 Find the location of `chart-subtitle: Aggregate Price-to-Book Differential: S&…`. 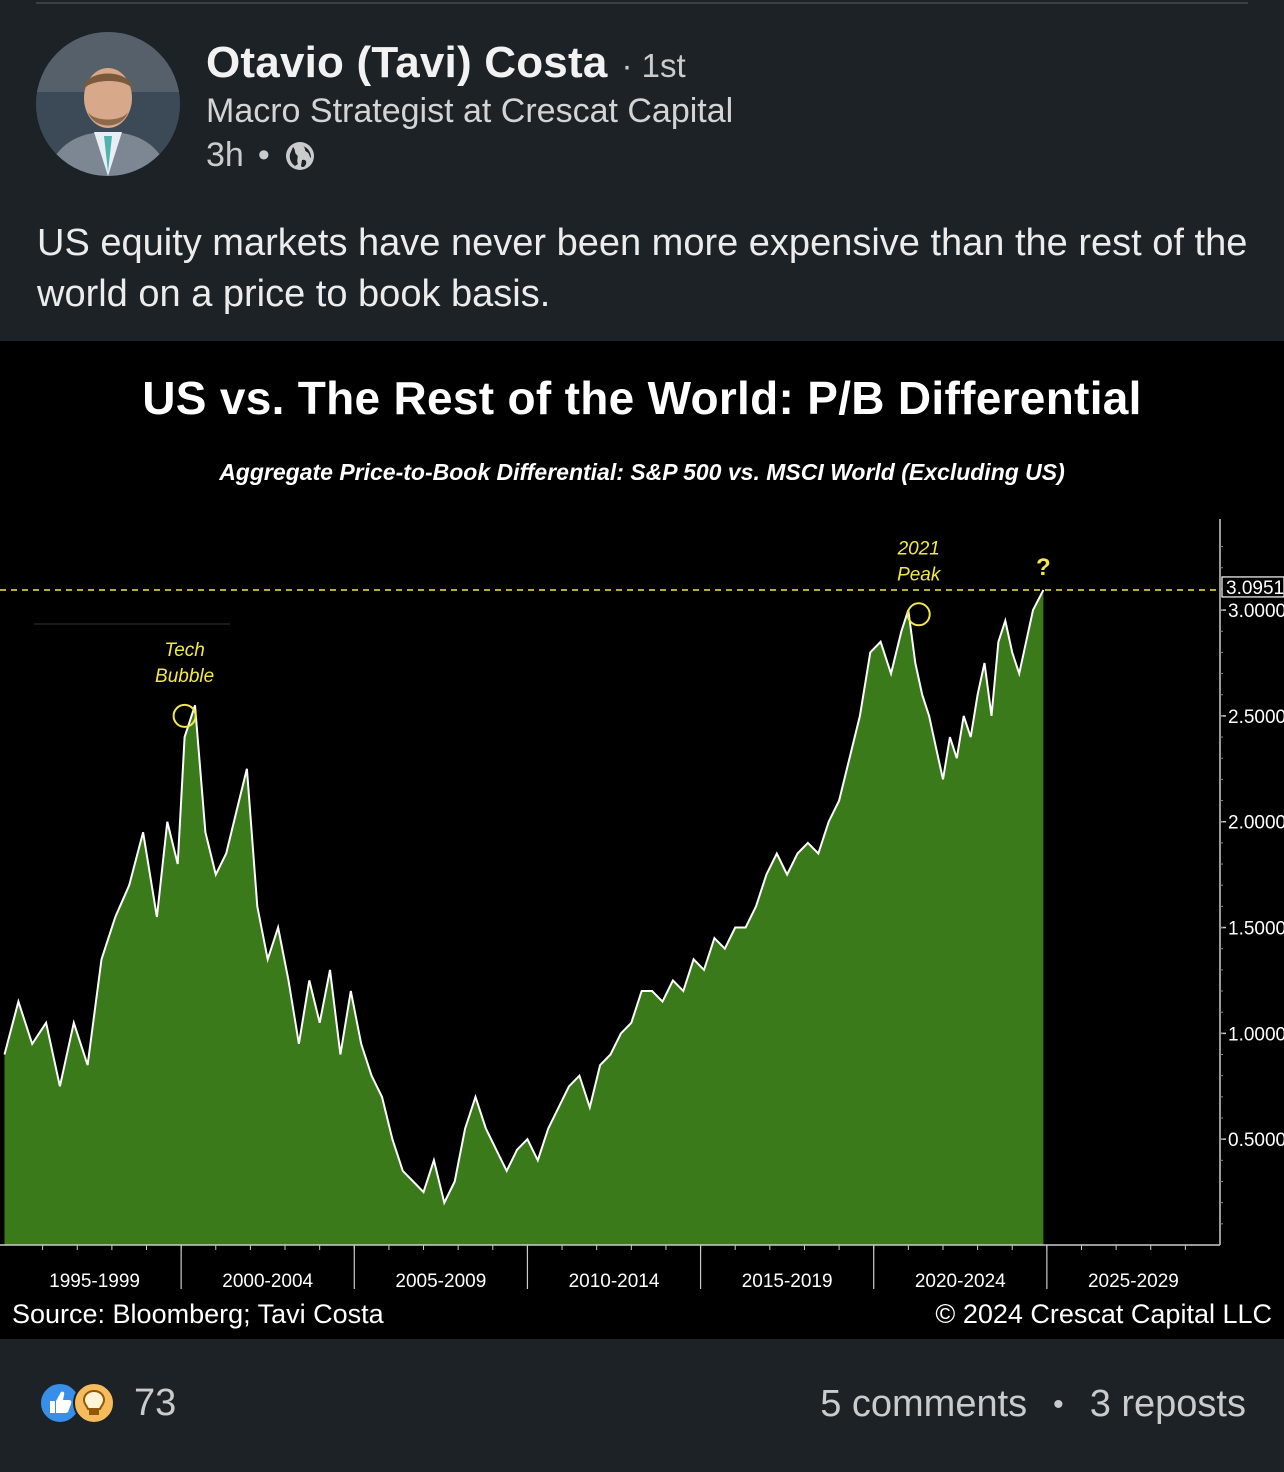

chart-subtitle: Aggregate Price-to-Book Differential: S&… is located at coordinates (642, 472).